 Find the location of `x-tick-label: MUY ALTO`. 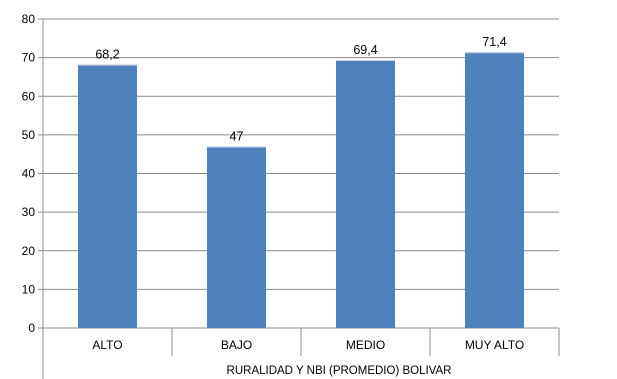

x-tick-label: MUY ALTO is located at coordinates (494, 345).